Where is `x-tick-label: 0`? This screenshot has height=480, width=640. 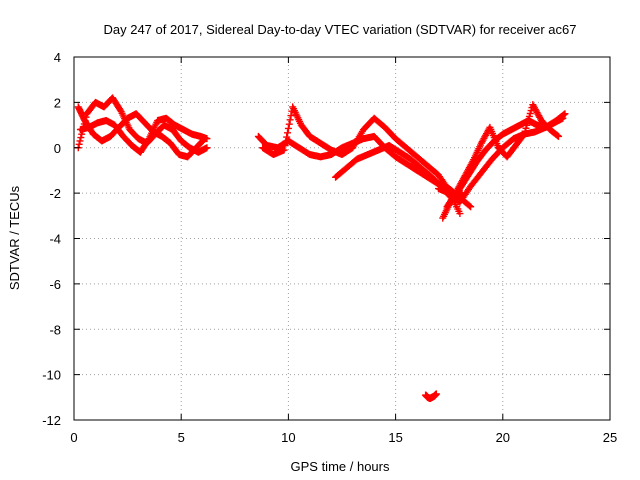
x-tick-label: 0 is located at coordinates (73, 437).